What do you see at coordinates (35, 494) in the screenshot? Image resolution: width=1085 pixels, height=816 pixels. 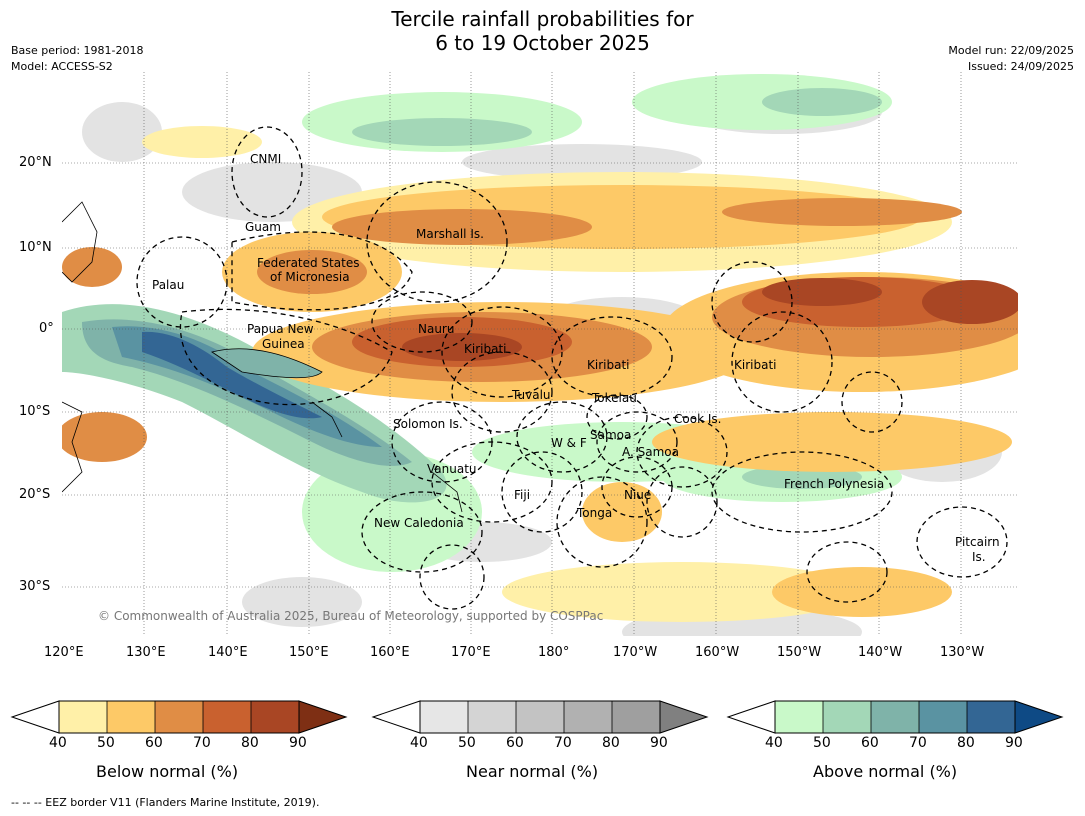 I see `lat-tick: 20°S` at bounding box center [35, 494].